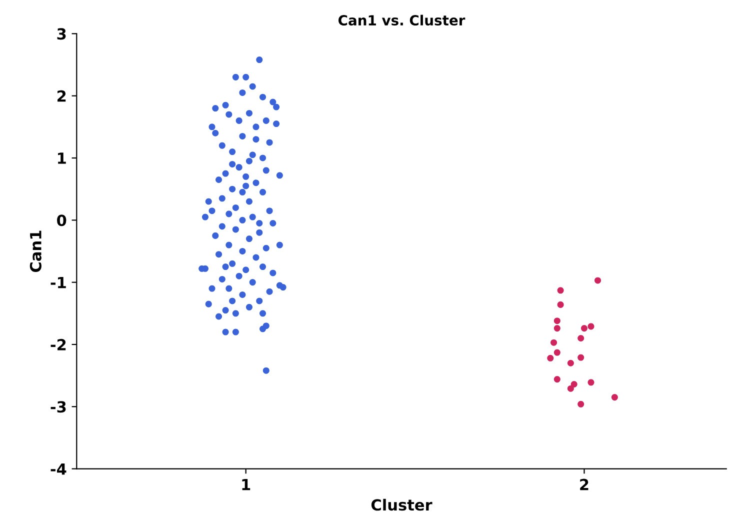 The image size is (730, 518). I want to click on y-tick-label: -4, so click(58, 469).